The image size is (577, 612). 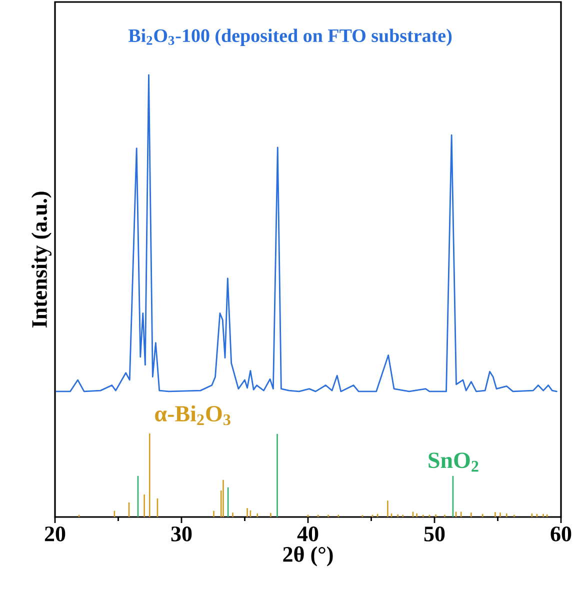 I want to click on x-tick-label: 20, so click(x=55, y=534).